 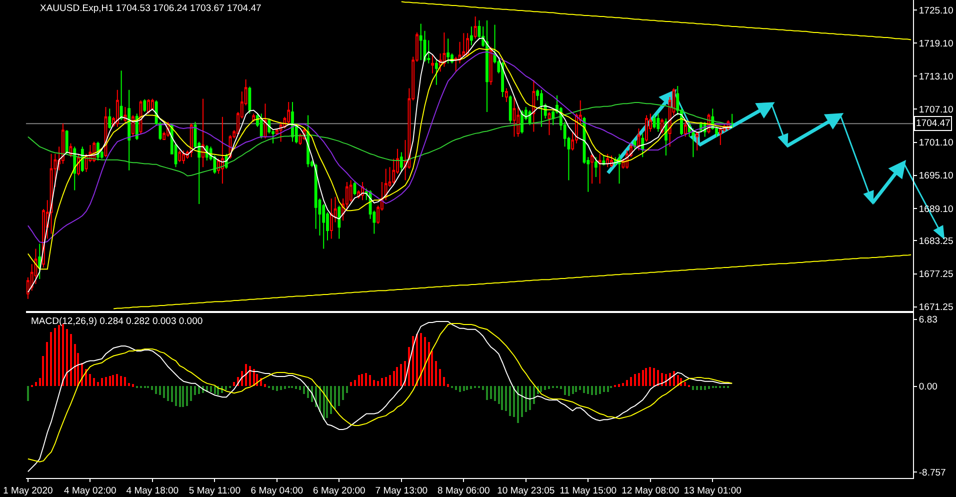 What do you see at coordinates (151, 8) in the screenshot?
I see `chart-title: XAUUSD.Exp,H1 1704.53 1706.24 1703.67 1704.47` at bounding box center [151, 8].